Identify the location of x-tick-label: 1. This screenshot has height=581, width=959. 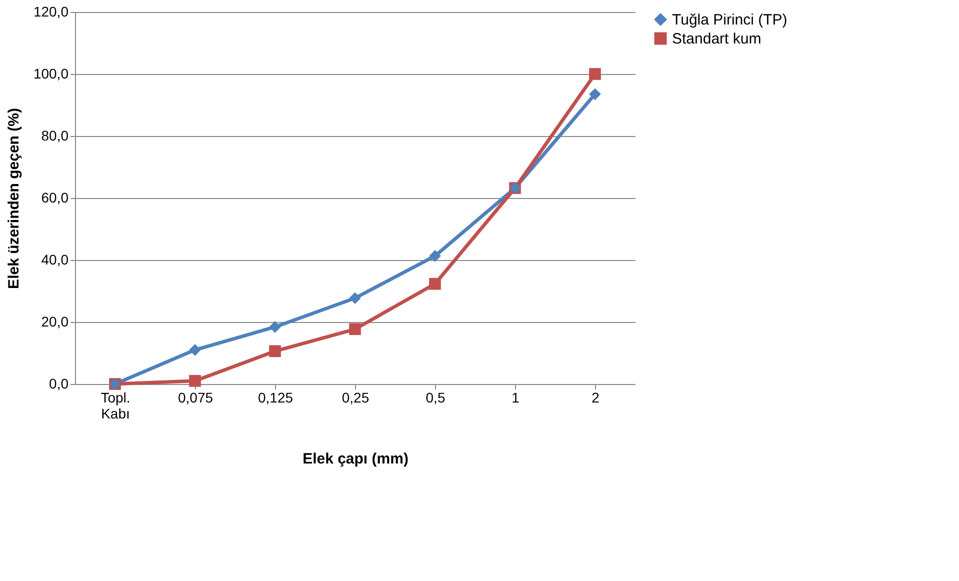
(516, 398).